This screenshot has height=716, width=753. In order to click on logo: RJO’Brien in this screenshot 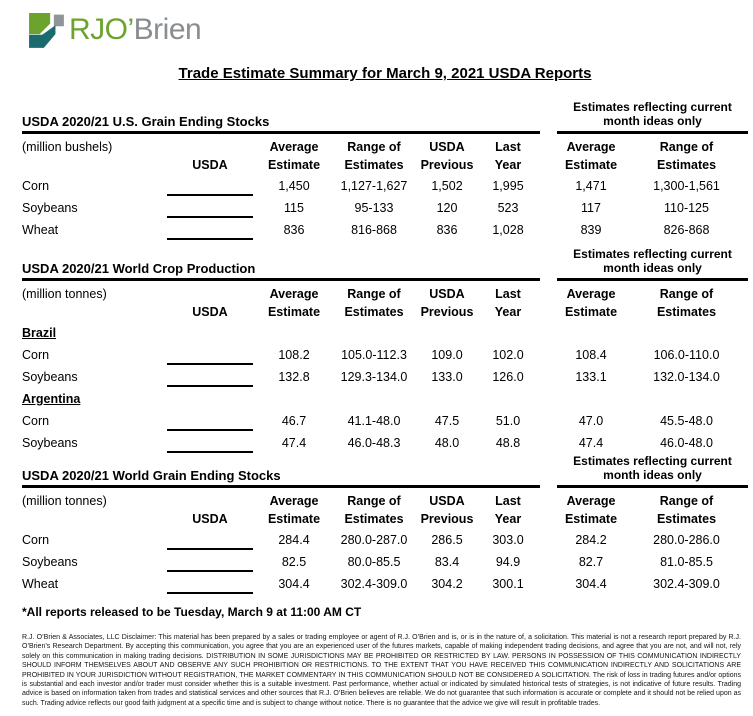, I will do `click(388, 34)`.